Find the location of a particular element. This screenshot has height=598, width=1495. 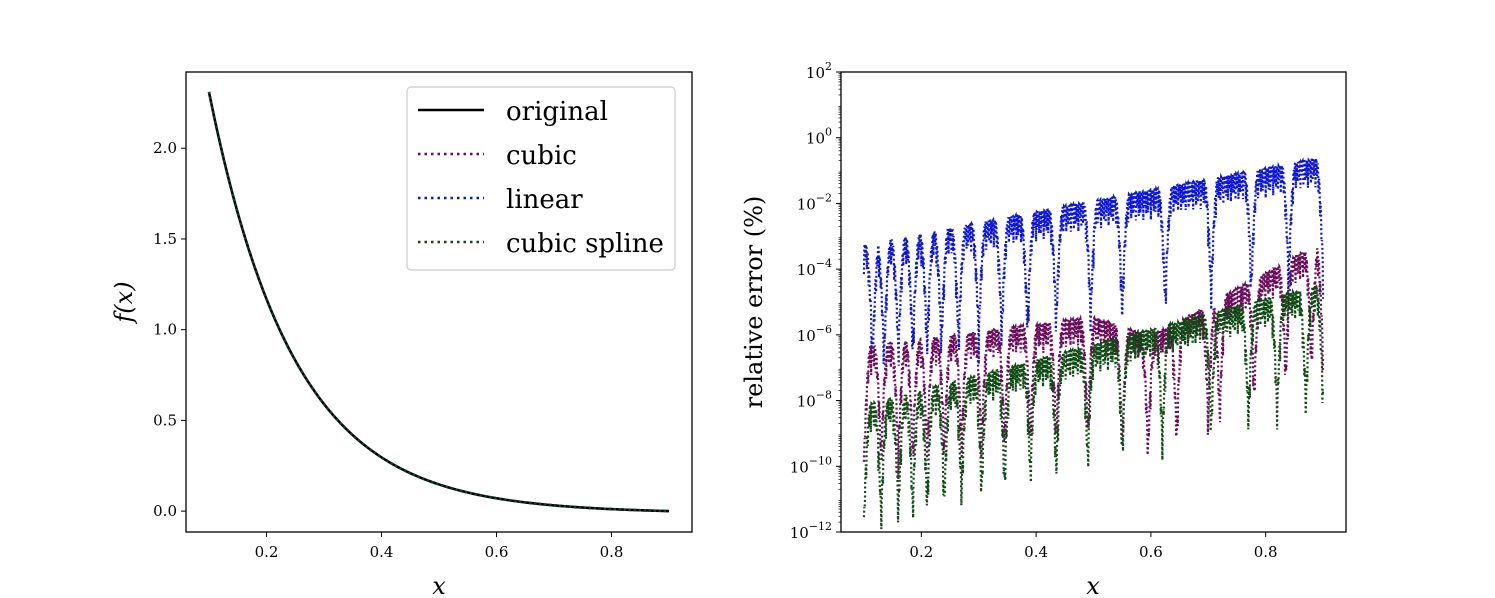

left-y-tick-label: 2.0 is located at coordinates (165, 148).